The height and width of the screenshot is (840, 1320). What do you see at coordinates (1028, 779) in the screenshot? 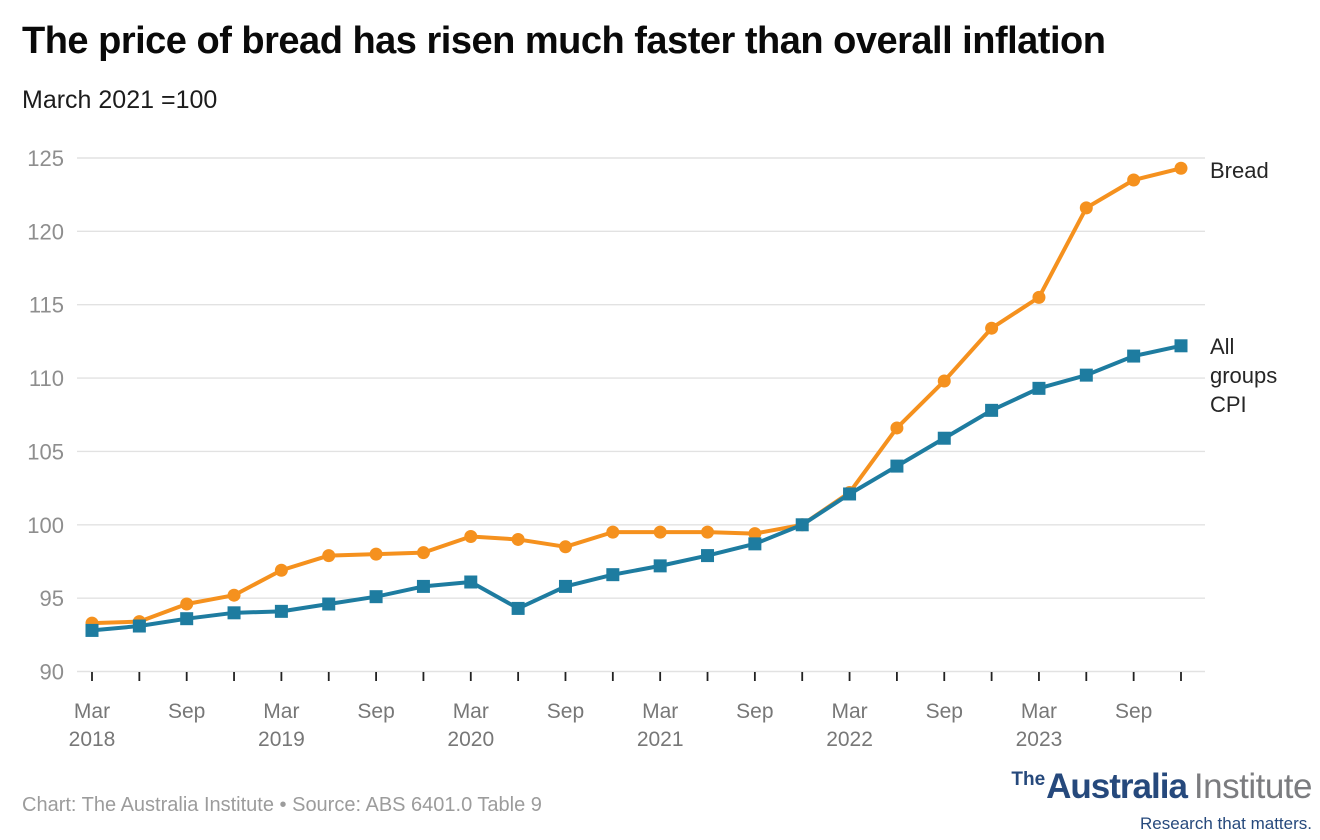
I see `logo-the: The` at bounding box center [1028, 779].